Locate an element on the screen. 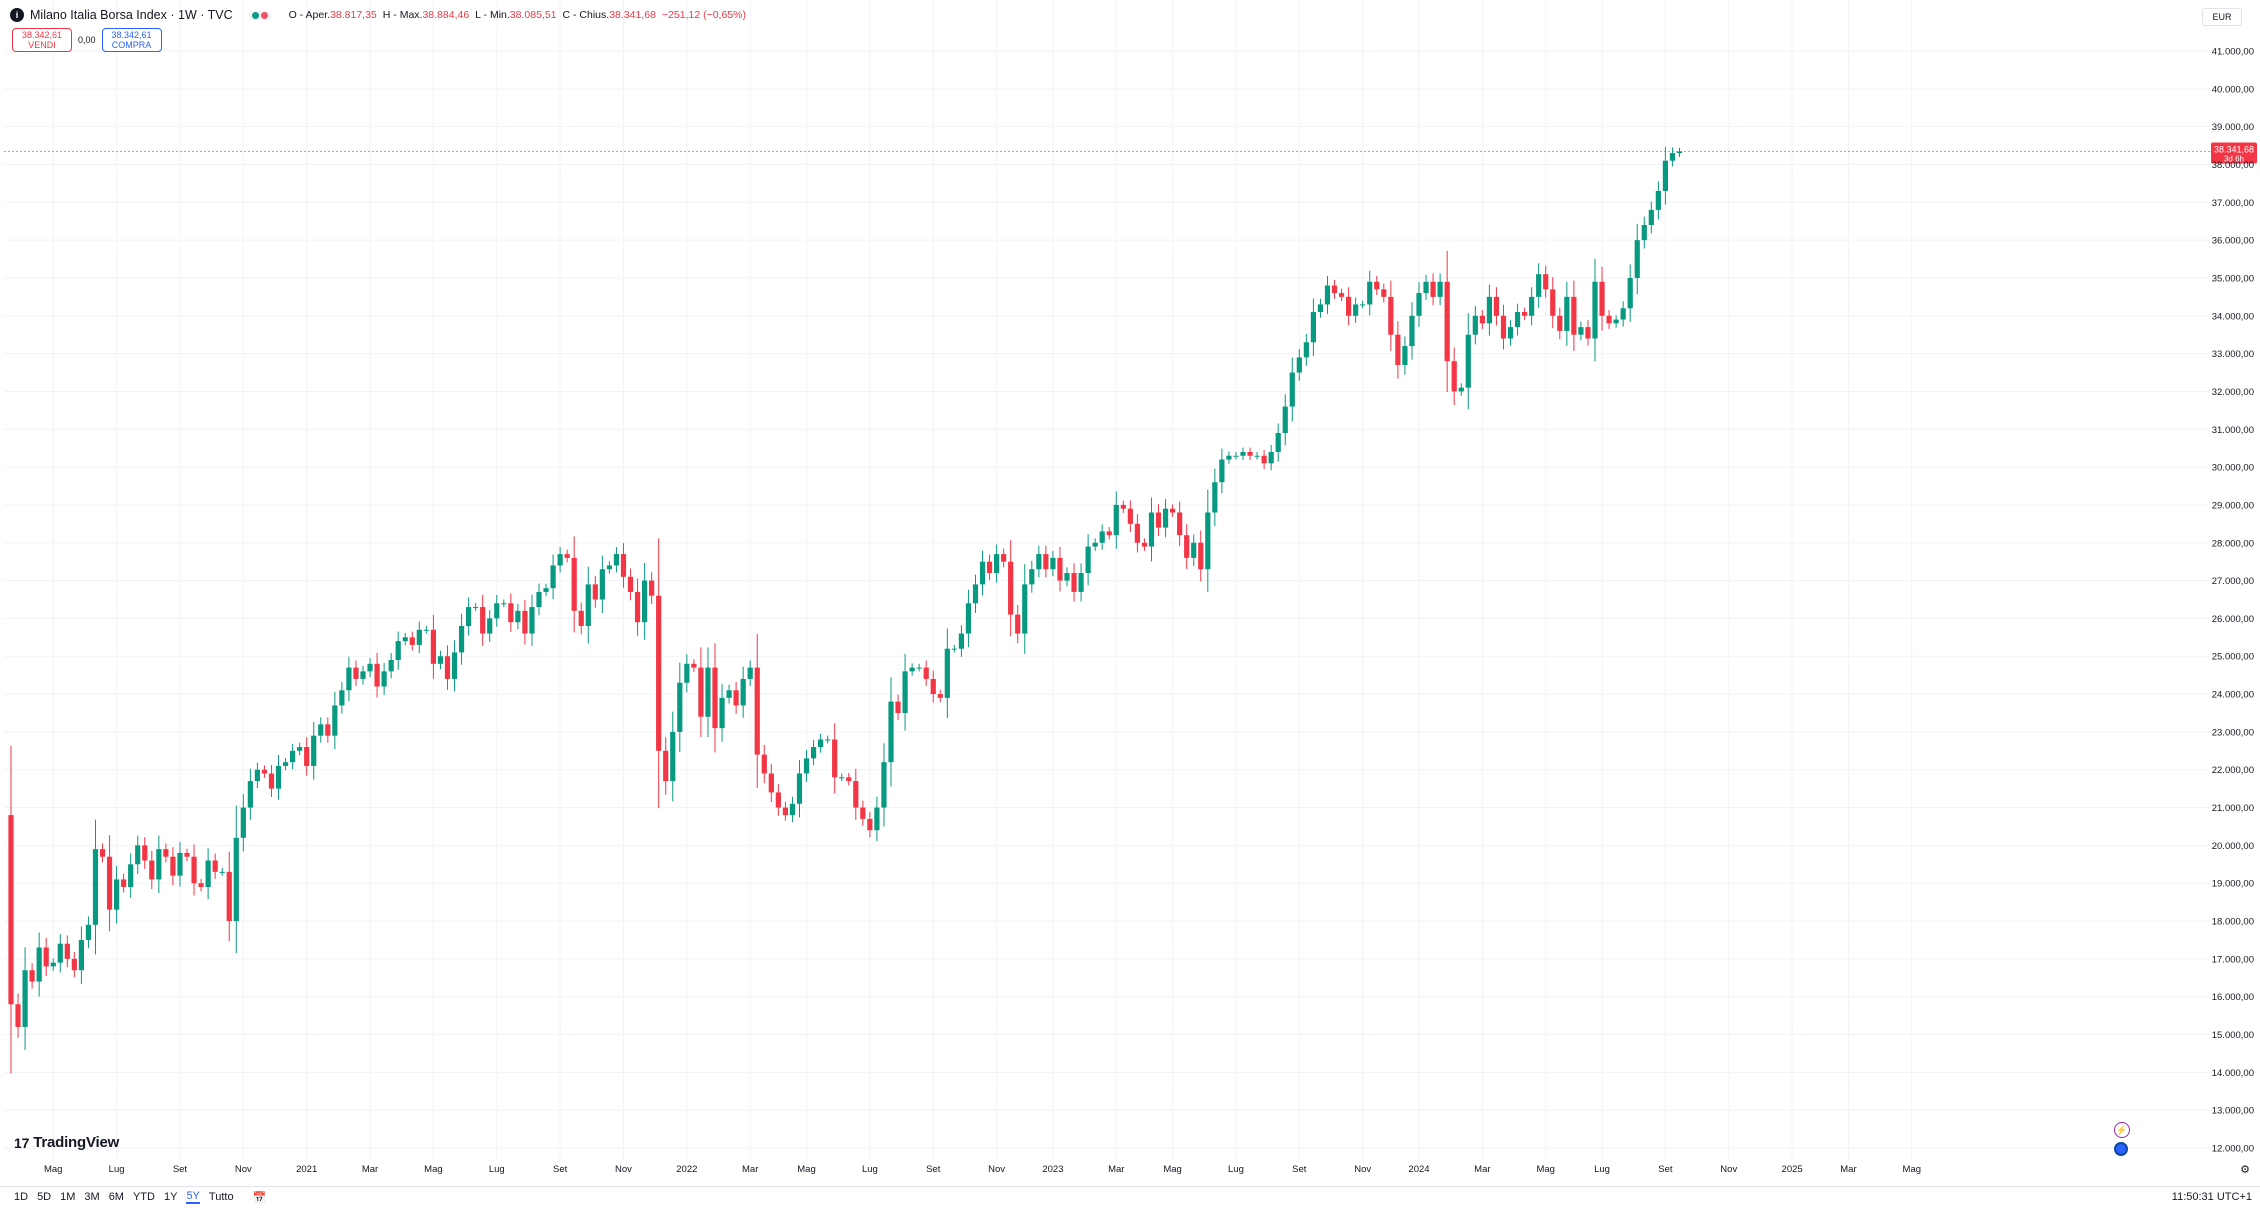 This screenshot has height=1212, width=2260. y-tick-label: 23.000,00 is located at coordinates (2233, 732).